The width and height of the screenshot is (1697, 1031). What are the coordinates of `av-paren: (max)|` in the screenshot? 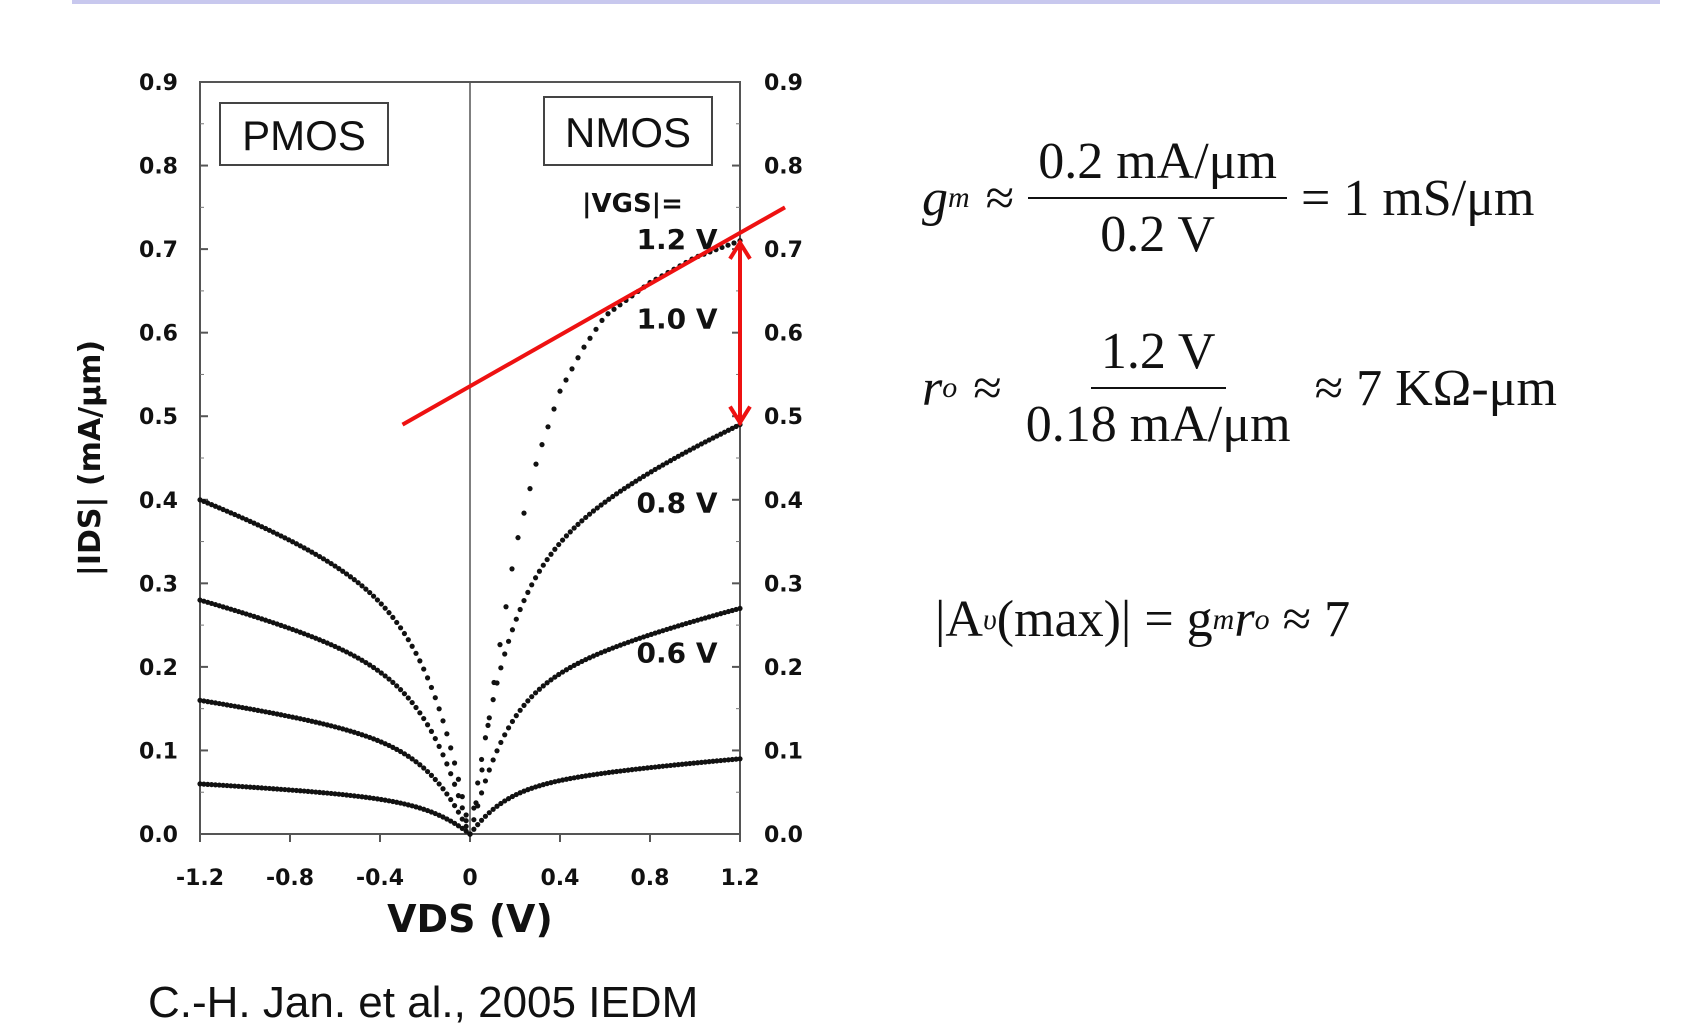 It's located at (1064, 619).